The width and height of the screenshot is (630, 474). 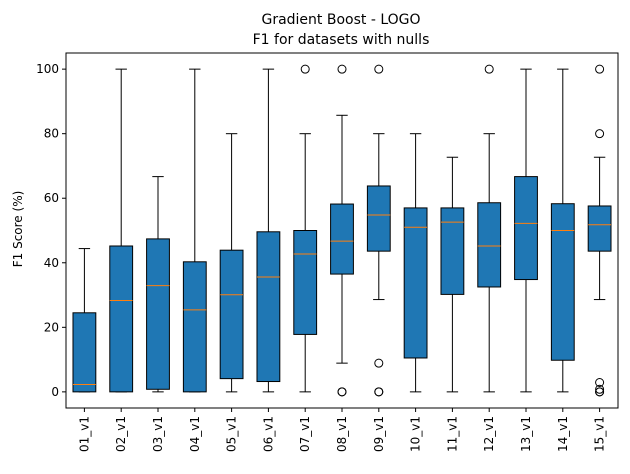 I want to click on x-tick-label: 09_v1, so click(x=379, y=434).